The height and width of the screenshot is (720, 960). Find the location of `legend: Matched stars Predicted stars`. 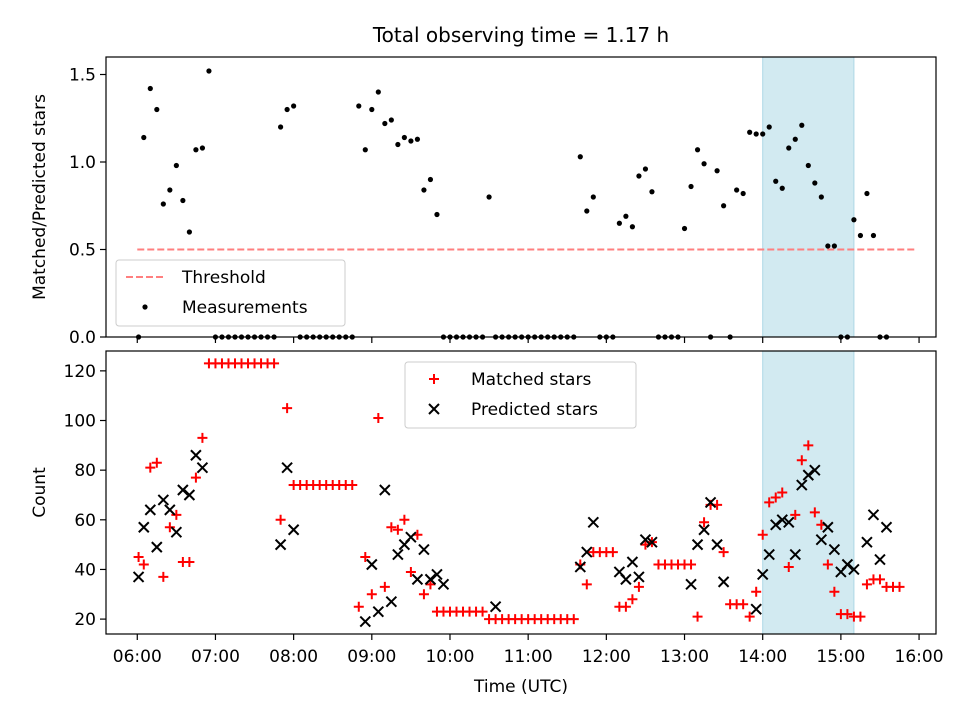

legend: Matched stars Predicted stars is located at coordinates (520, 395).